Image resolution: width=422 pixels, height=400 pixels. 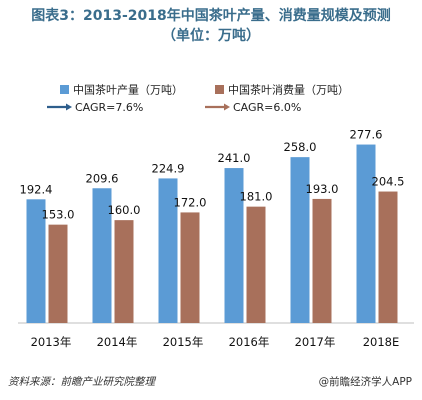 What do you see at coordinates (109, 107) in the screenshot?
I see `legend-label-cagr-production: CAGR=7.6%` at bounding box center [109, 107].